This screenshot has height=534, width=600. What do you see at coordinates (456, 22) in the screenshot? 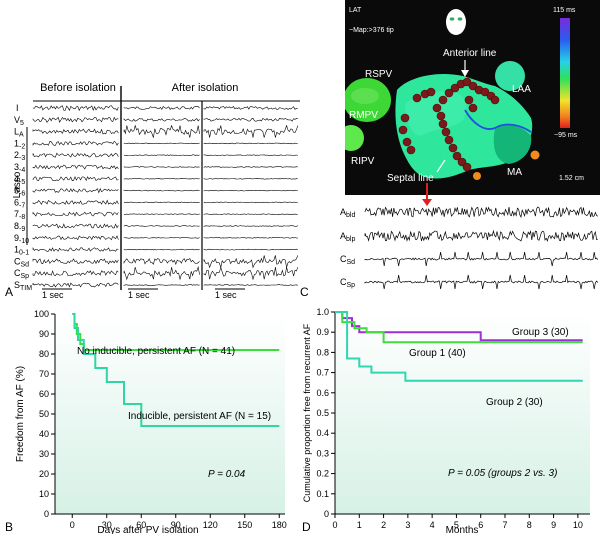
I see `orientation-head-icon` at bounding box center [456, 22].